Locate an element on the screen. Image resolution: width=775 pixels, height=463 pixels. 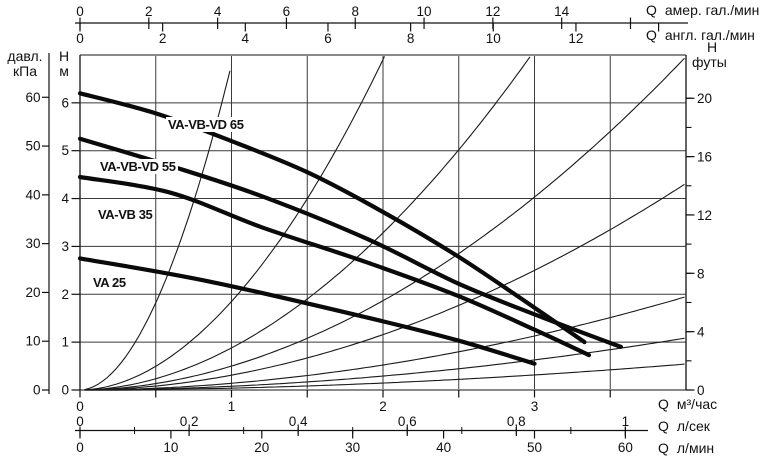
uk-gpm-axis-label: Q англ. гал./мин is located at coordinates (700, 35).